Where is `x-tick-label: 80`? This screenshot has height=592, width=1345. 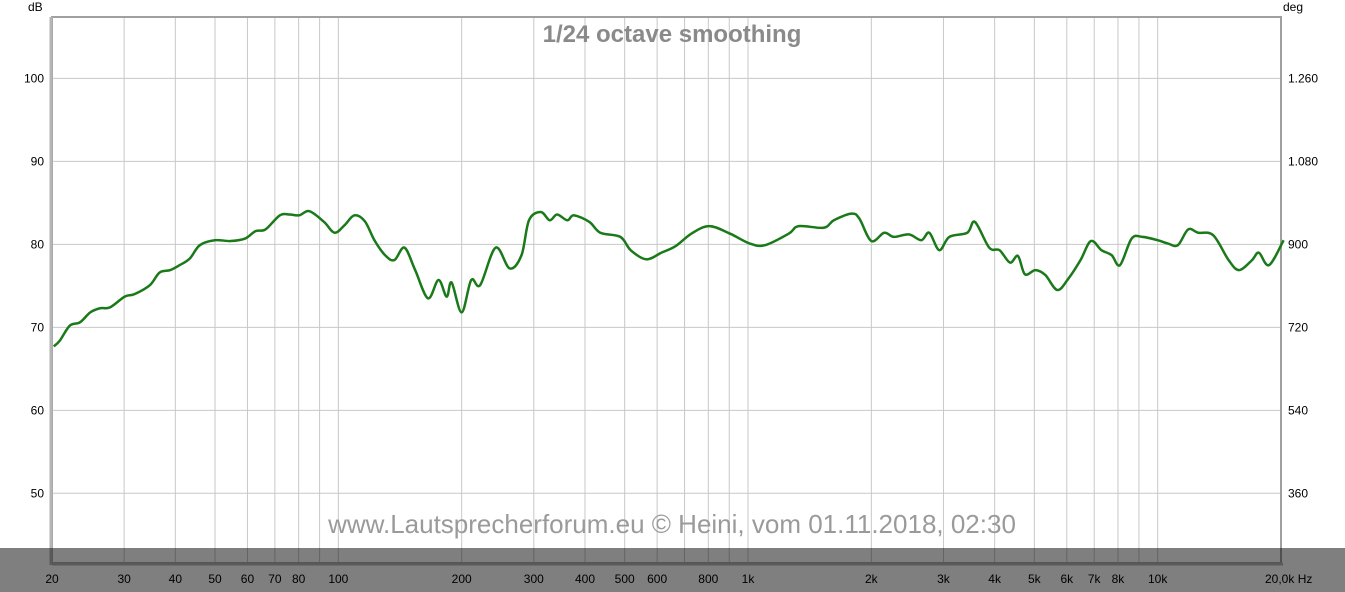
x-tick-label: 80 is located at coordinates (299, 579).